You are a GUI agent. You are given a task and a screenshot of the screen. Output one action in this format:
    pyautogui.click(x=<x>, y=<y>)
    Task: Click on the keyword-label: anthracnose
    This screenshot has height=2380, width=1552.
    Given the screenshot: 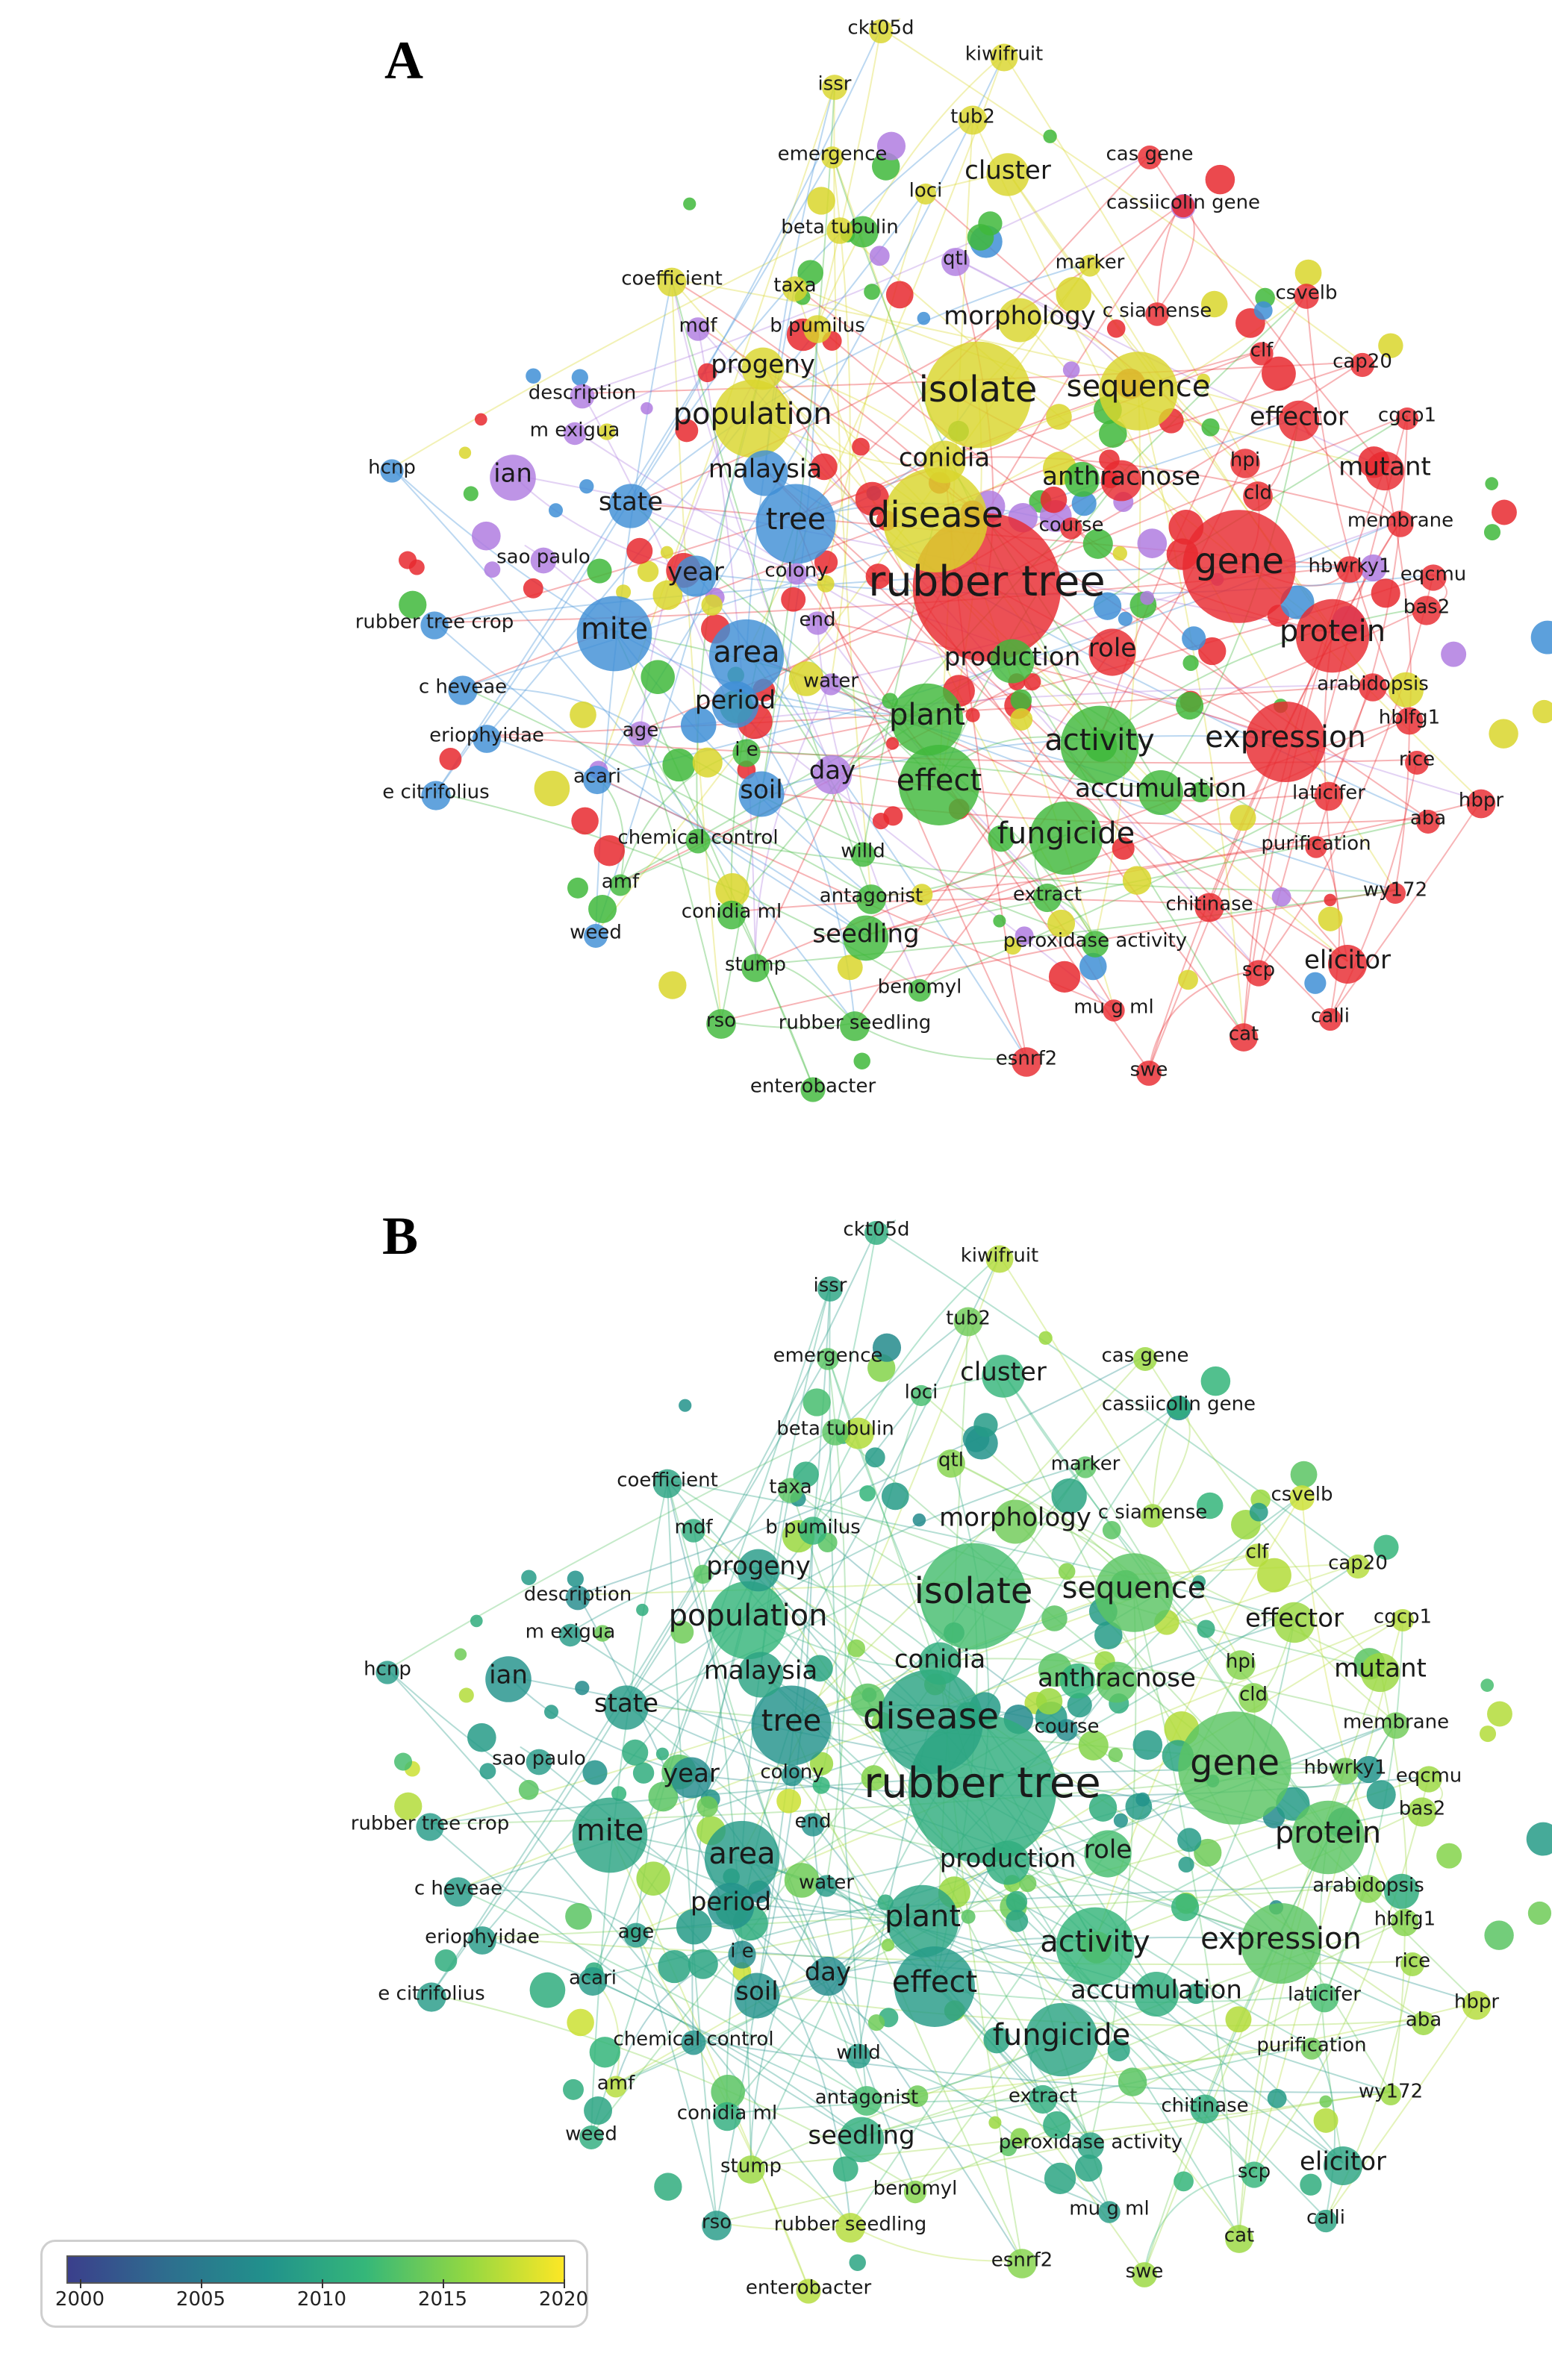 What is the action you would take?
    pyautogui.click(x=1121, y=477)
    